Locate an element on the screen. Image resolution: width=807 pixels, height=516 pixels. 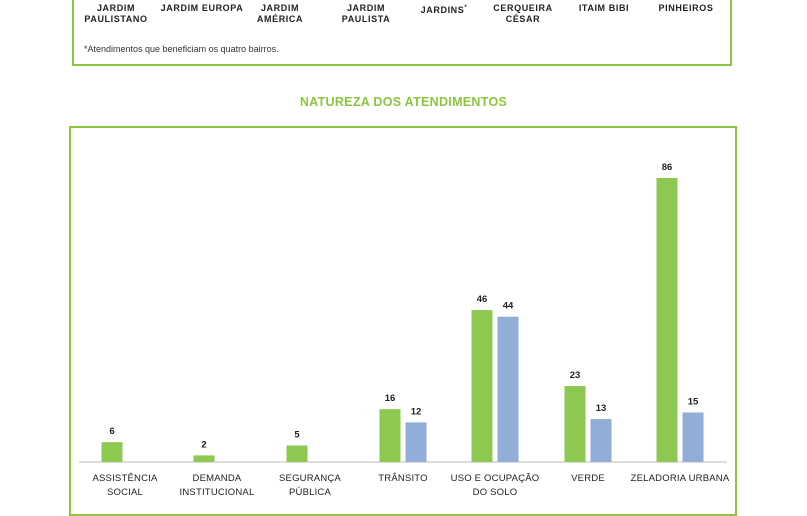
neighborhood-label: JARDIM AMÉRICA is located at coordinates (280, 13).